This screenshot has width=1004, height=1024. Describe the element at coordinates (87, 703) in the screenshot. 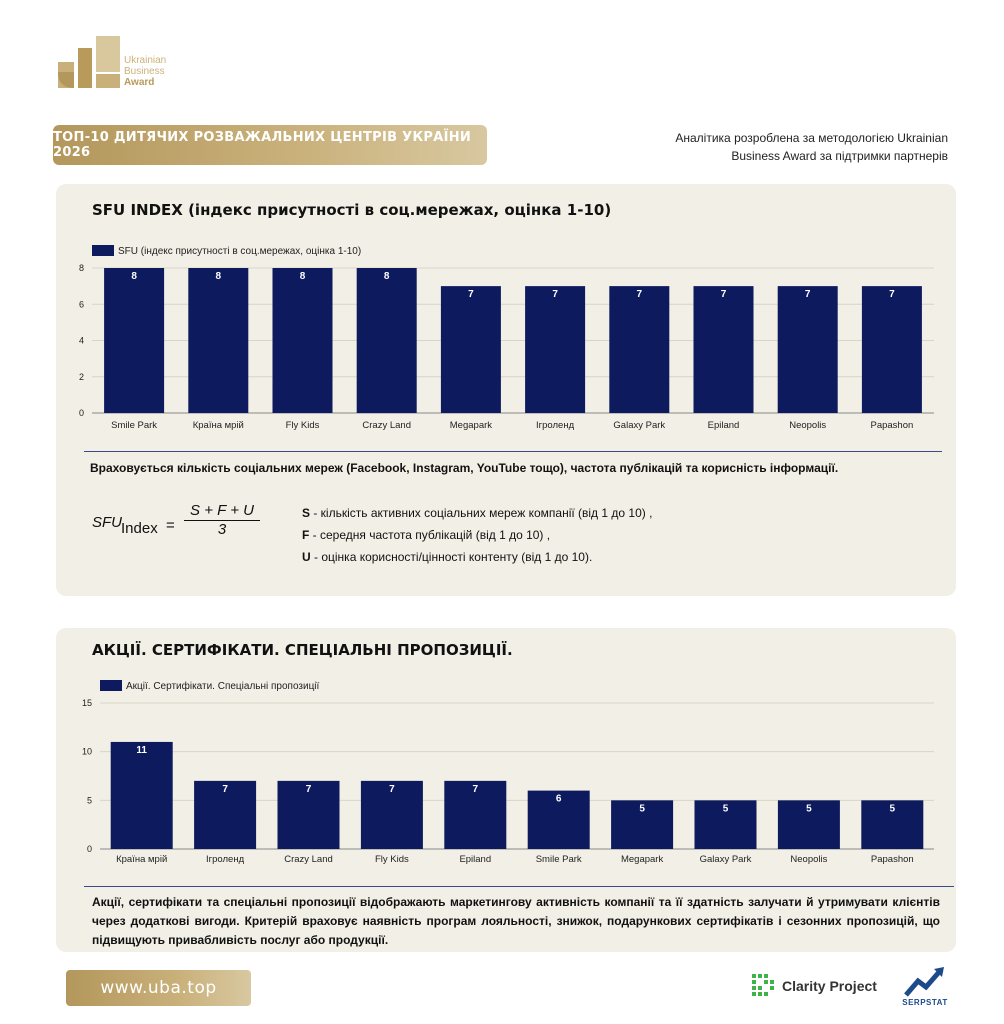

I see `promo-y-tick-label: 15` at that location.